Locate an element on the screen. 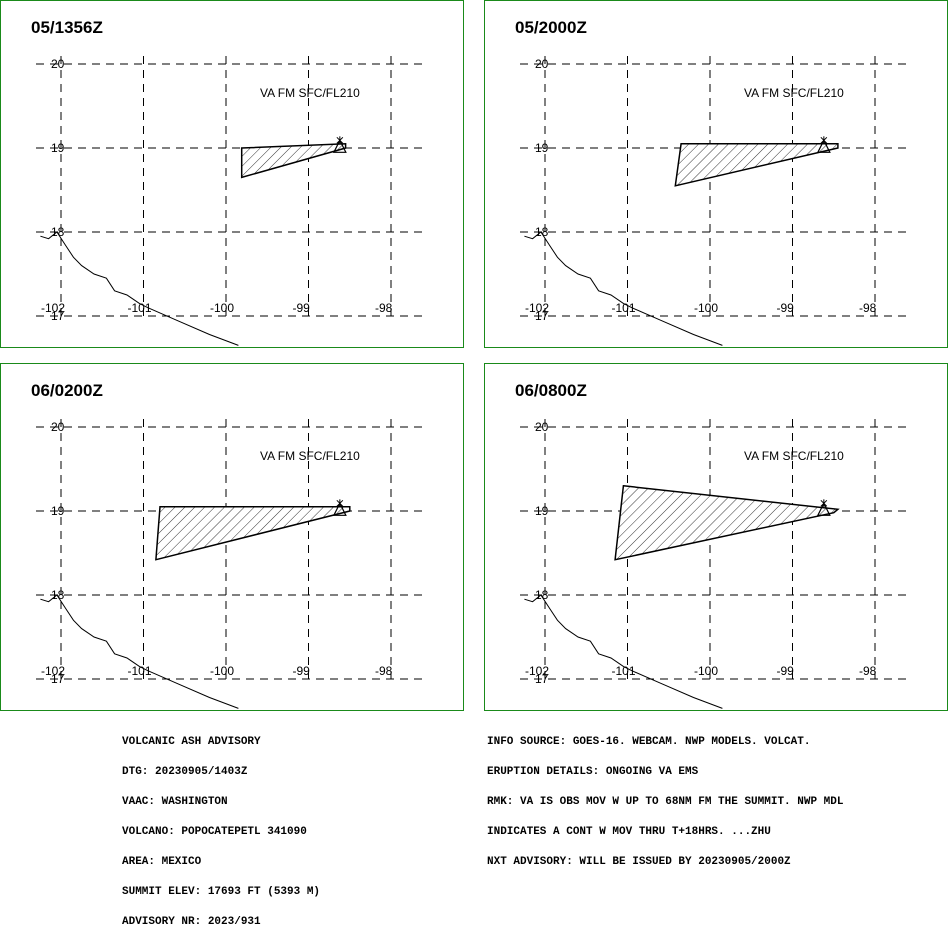 Image resolution: width=950 pixels, height=937 pixels. advisory-line: DTG: 20230905/1403Z is located at coordinates (185, 772).